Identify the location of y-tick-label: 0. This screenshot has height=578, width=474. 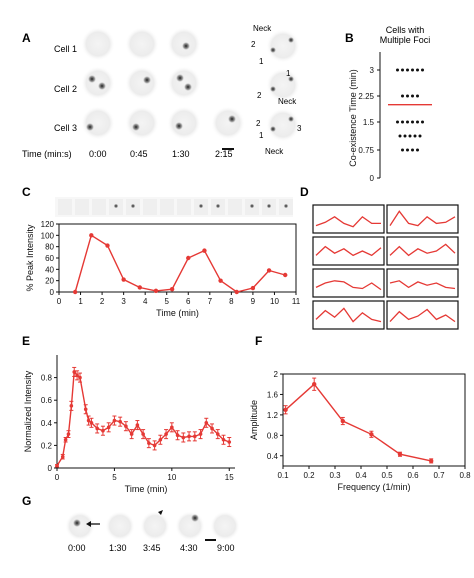
(50, 468).